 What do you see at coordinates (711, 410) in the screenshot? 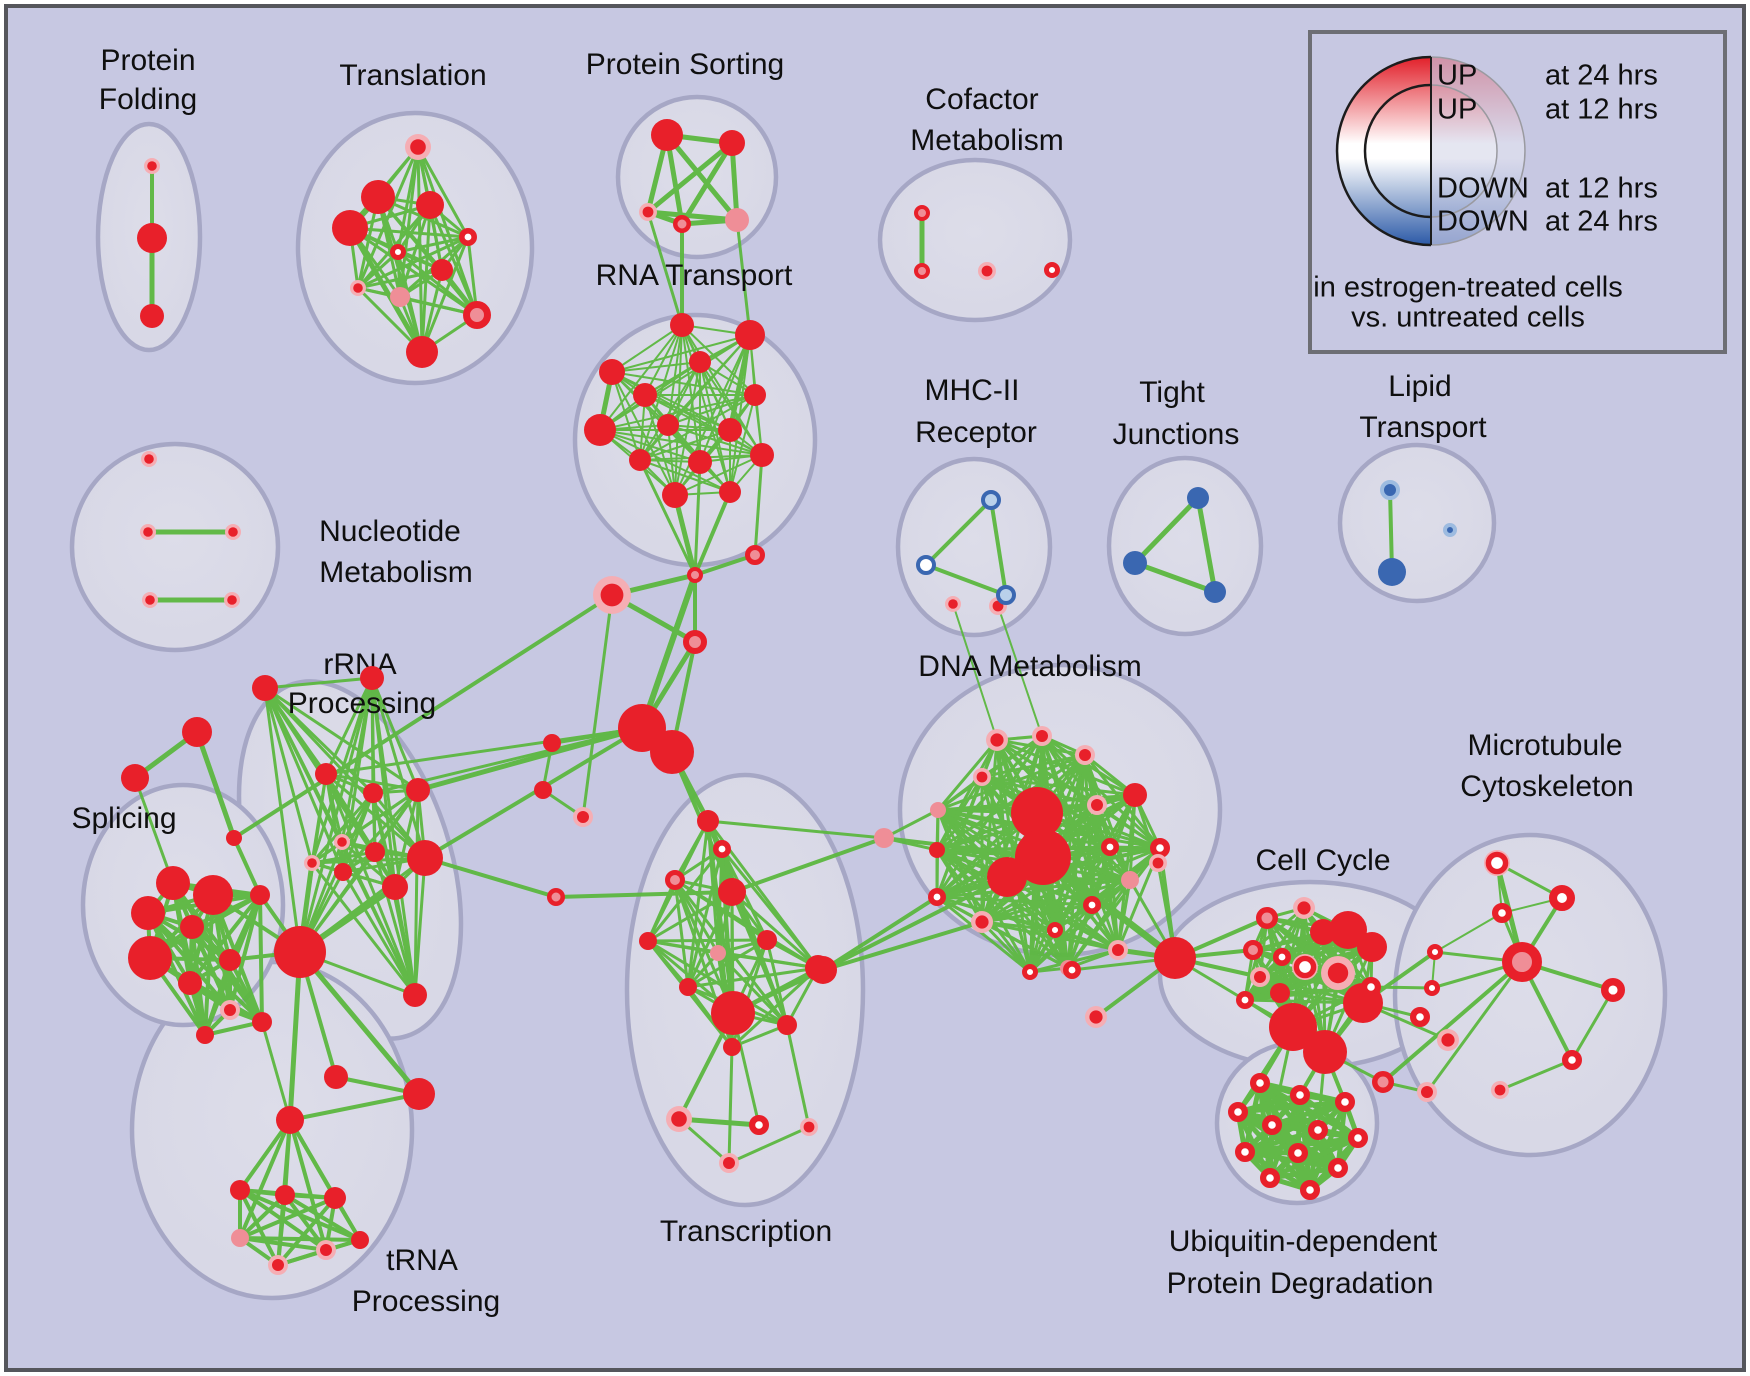
I see `edge-rt5-rt7` at bounding box center [711, 410].